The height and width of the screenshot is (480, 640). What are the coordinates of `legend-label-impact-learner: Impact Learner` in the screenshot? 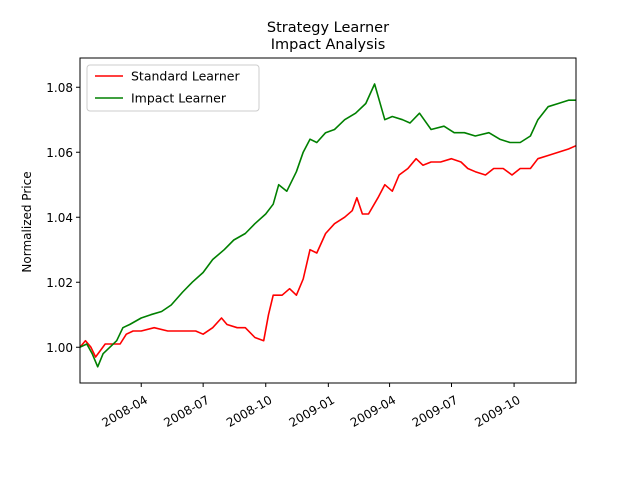 It's located at (179, 98).